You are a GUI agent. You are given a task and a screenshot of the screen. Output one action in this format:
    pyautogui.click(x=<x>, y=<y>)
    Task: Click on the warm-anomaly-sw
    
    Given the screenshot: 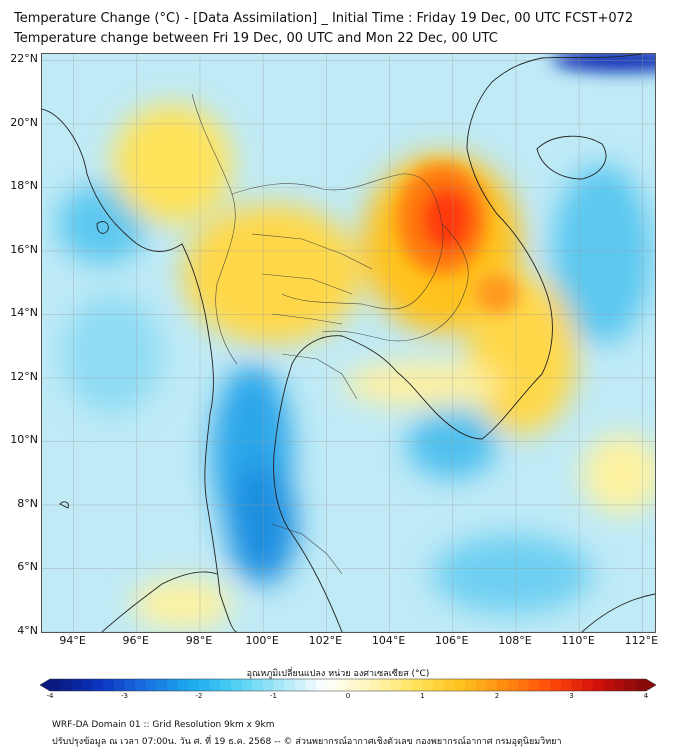 What is the action you would take?
    pyautogui.click(x=182, y=604)
    